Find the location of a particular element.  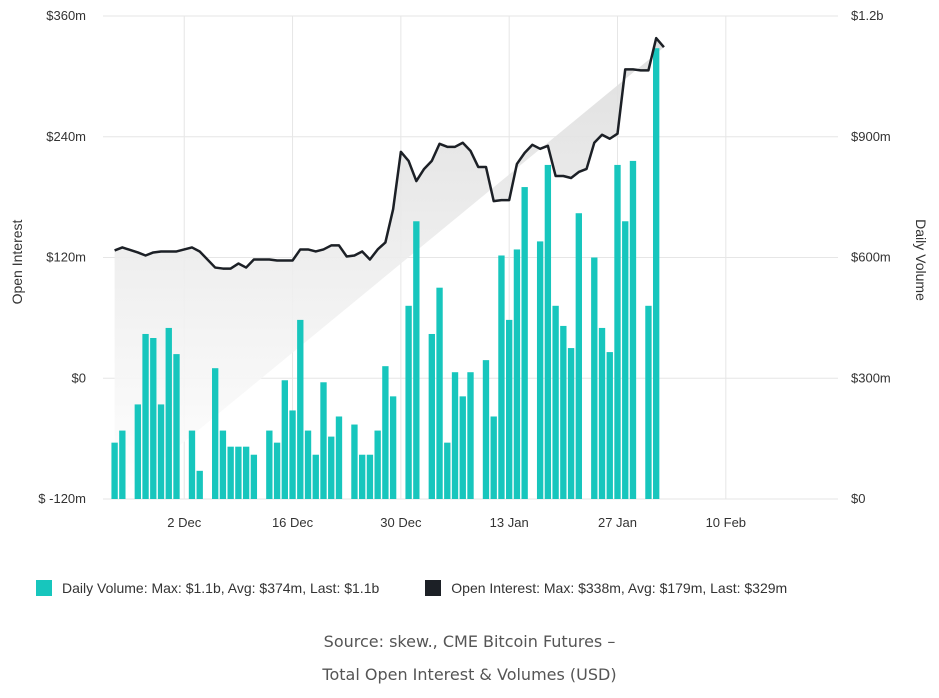

right-tick-label: $600m is located at coordinates (871, 257).